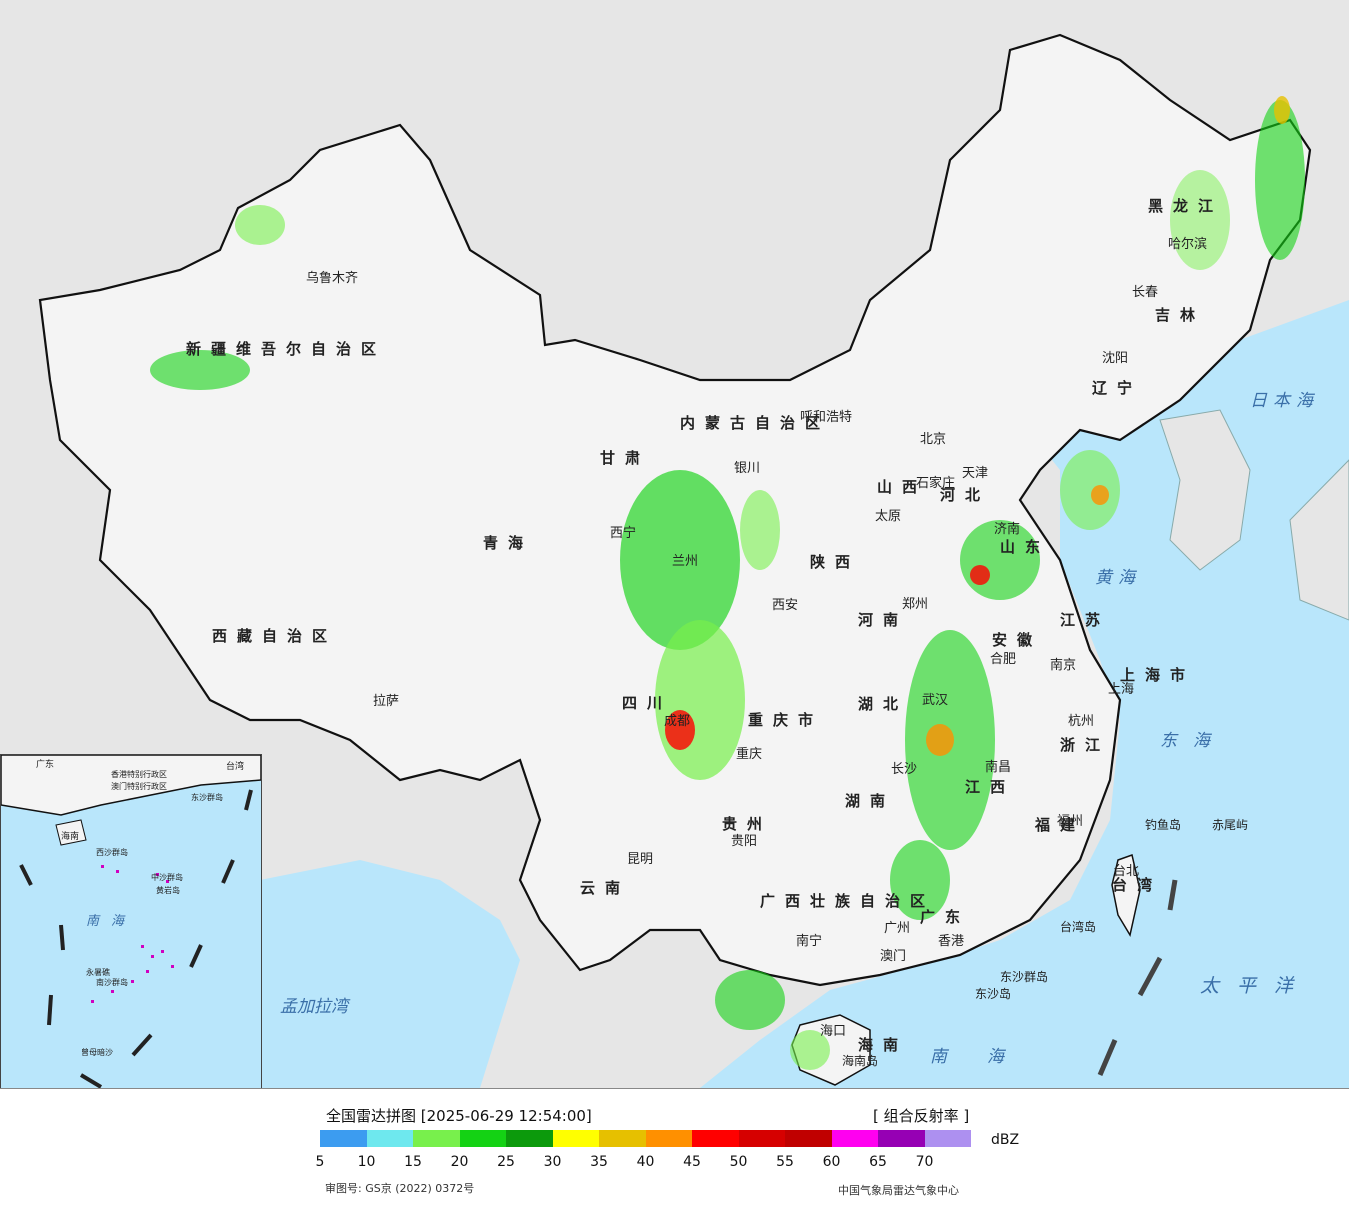 The image size is (1349, 1208). Describe the element at coordinates (645, 1162) in the screenshot. I see `scale-tick-label: 40` at that location.